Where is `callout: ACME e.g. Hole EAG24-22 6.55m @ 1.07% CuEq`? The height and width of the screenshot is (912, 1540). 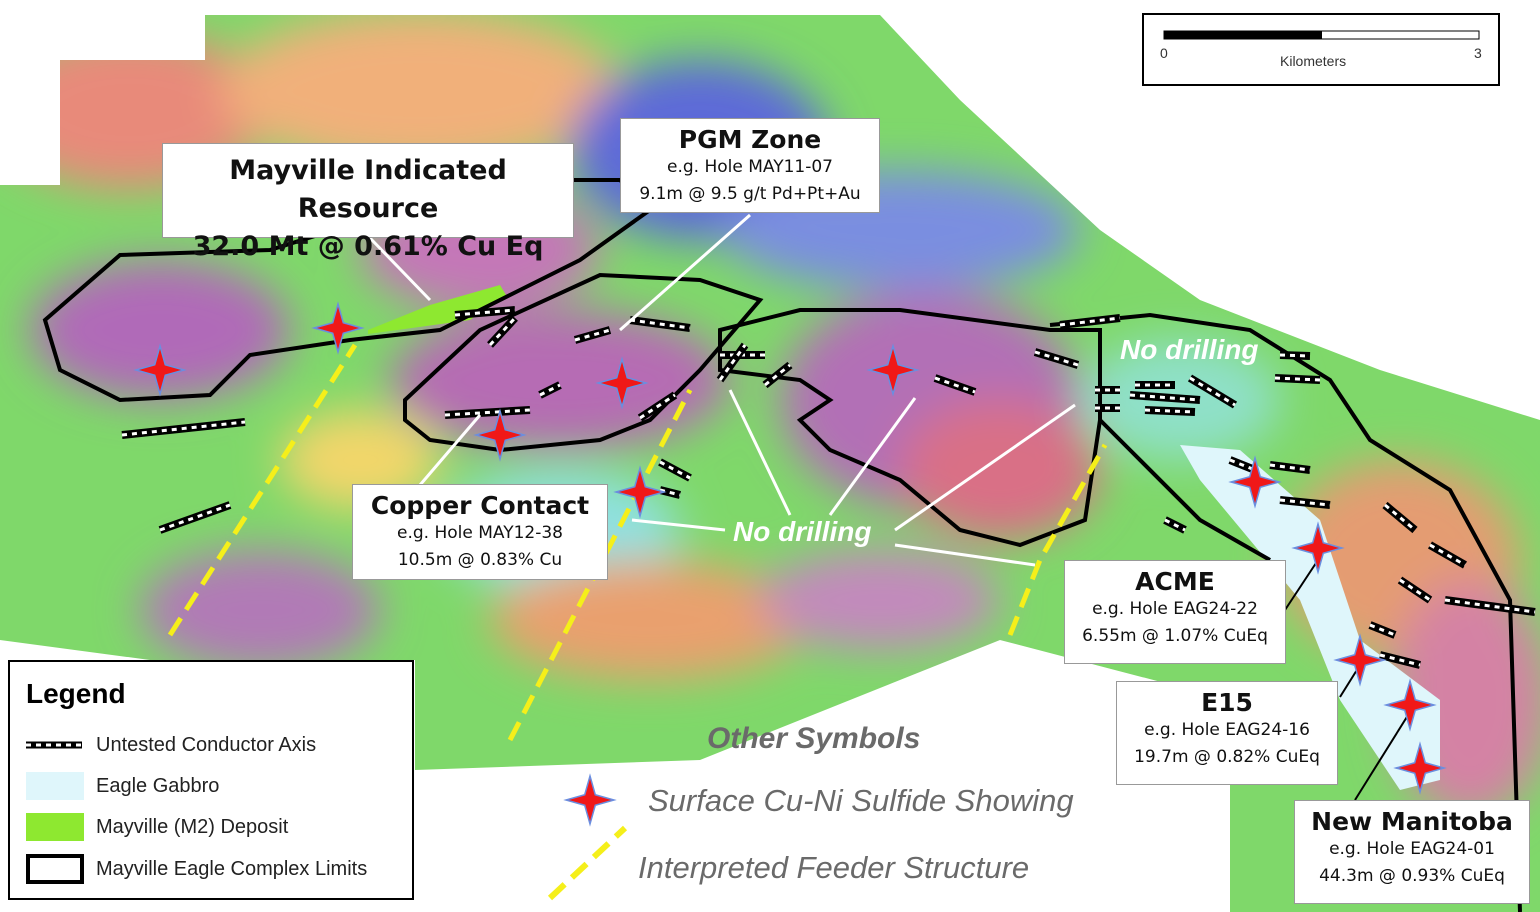
callout: ACME e.g. Hole EAG24-22 6.55m @ 1.07% CuEq is located at coordinates (1175, 612).